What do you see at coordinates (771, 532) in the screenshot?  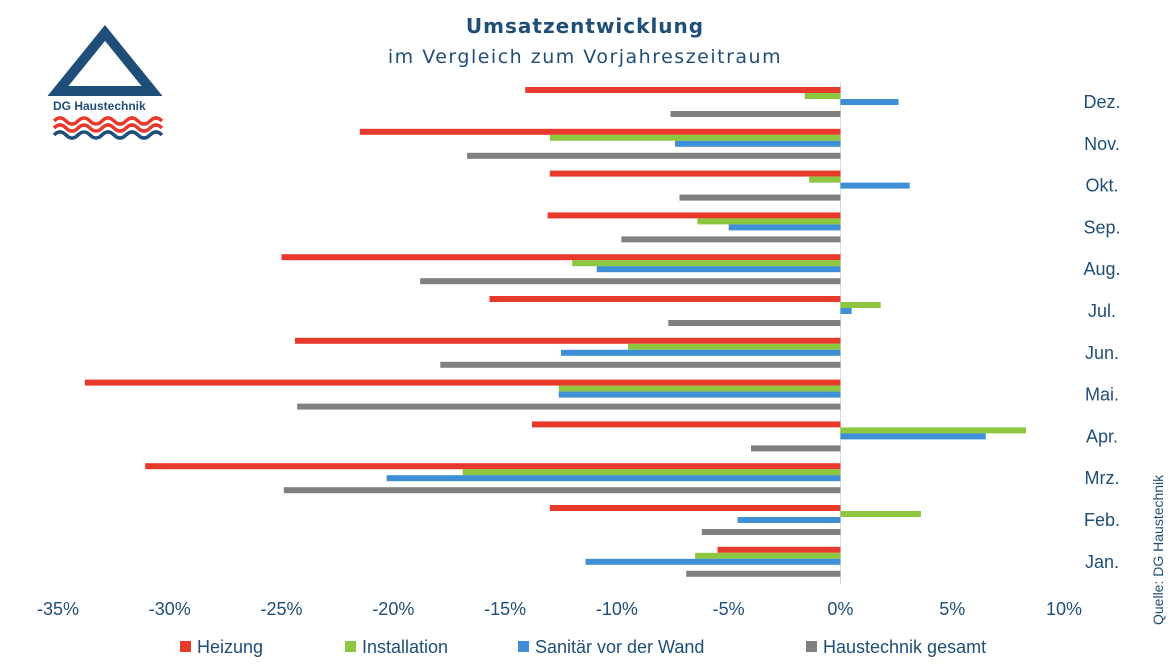 I see `bar-haustechnik-gesamt-feb` at bounding box center [771, 532].